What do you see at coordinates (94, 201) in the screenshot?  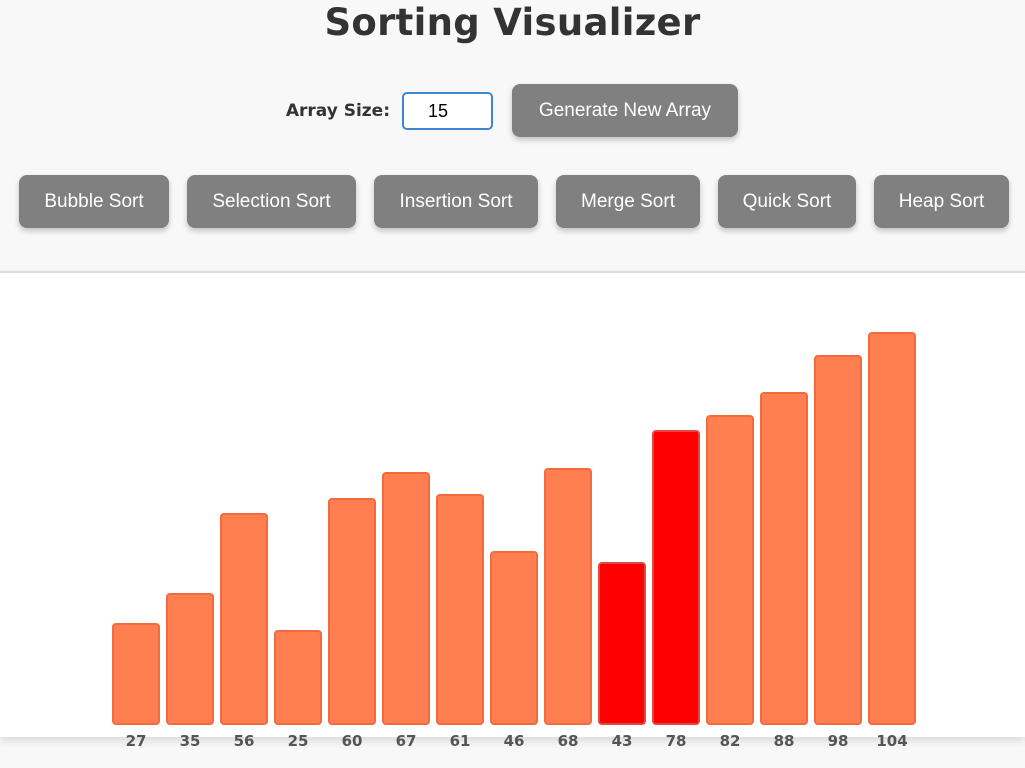 I see `bubble-sort-button: Bubble Sort` at bounding box center [94, 201].